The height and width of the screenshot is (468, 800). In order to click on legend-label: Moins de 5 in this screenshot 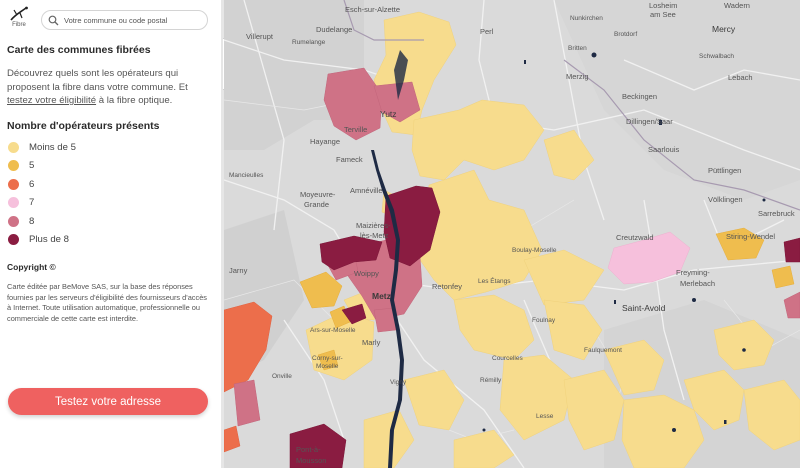, I will do `click(52, 147)`.